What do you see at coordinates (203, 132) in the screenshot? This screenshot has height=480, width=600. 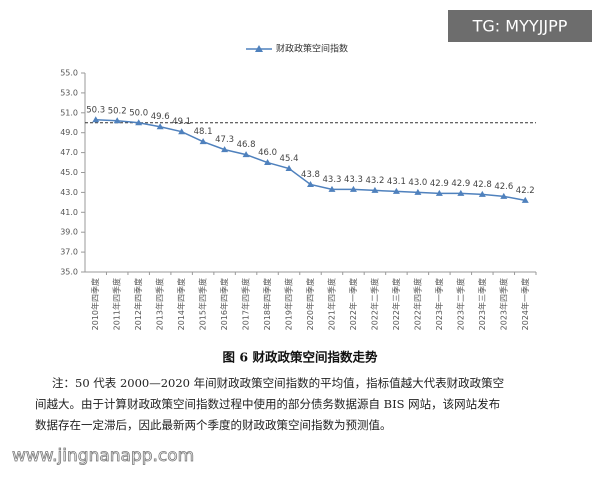 I see `data-label: 48.1` at bounding box center [203, 132].